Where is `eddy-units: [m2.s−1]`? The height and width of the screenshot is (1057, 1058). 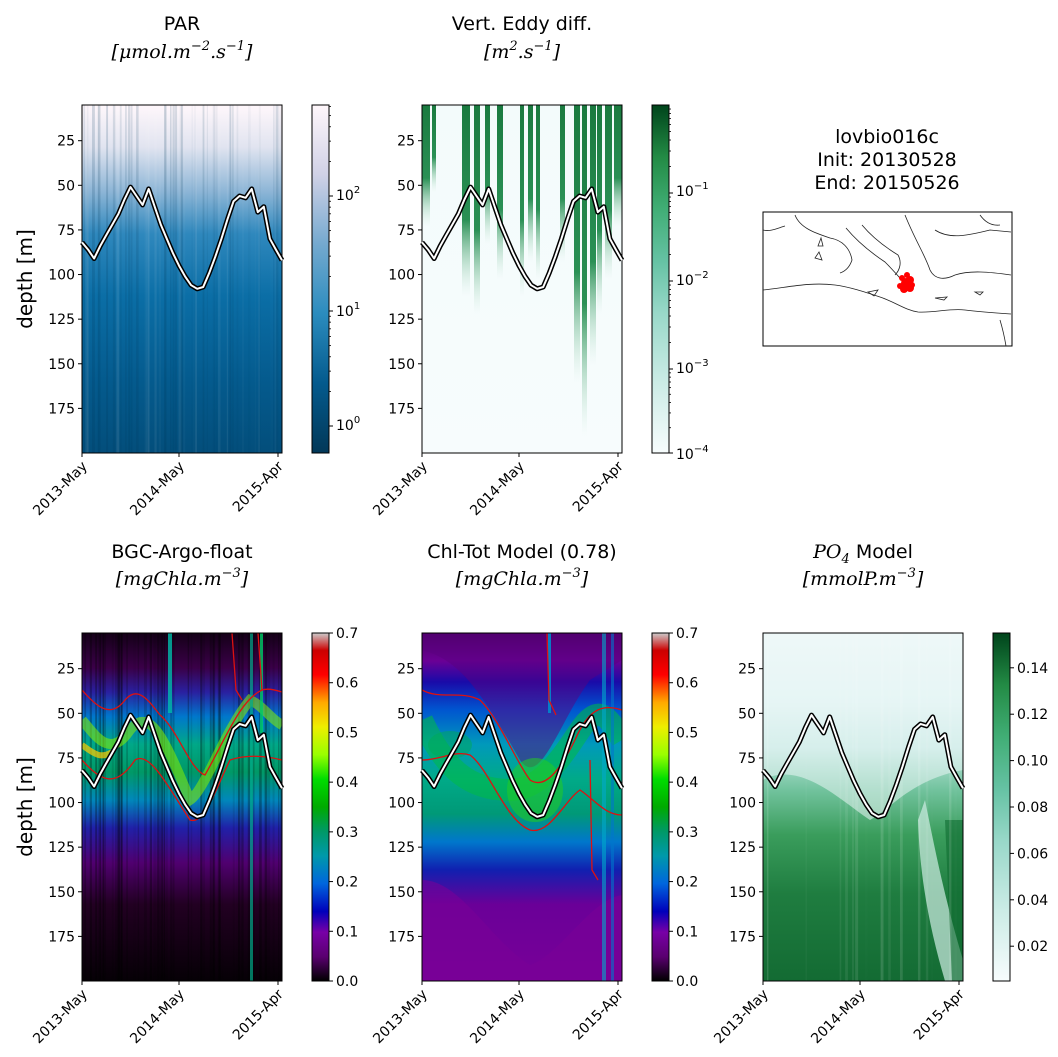 eddy-units: [m2.s−1] is located at coordinates (522, 51).